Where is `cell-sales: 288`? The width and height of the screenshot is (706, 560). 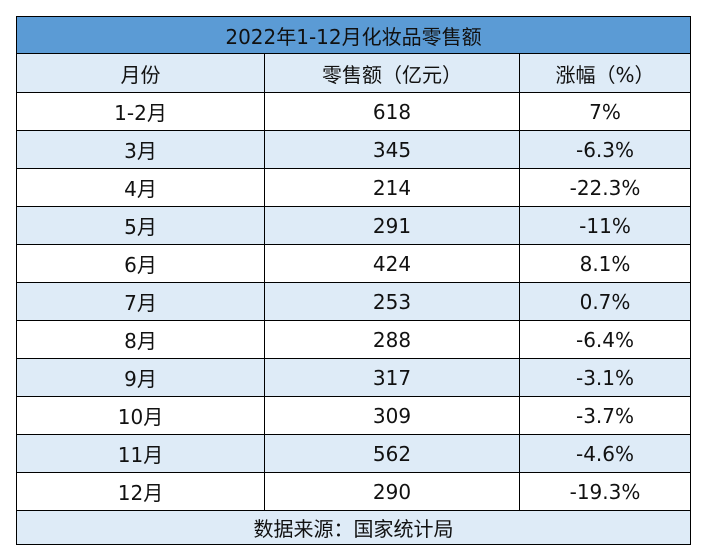
cell-sales: 288 is located at coordinates (392, 339).